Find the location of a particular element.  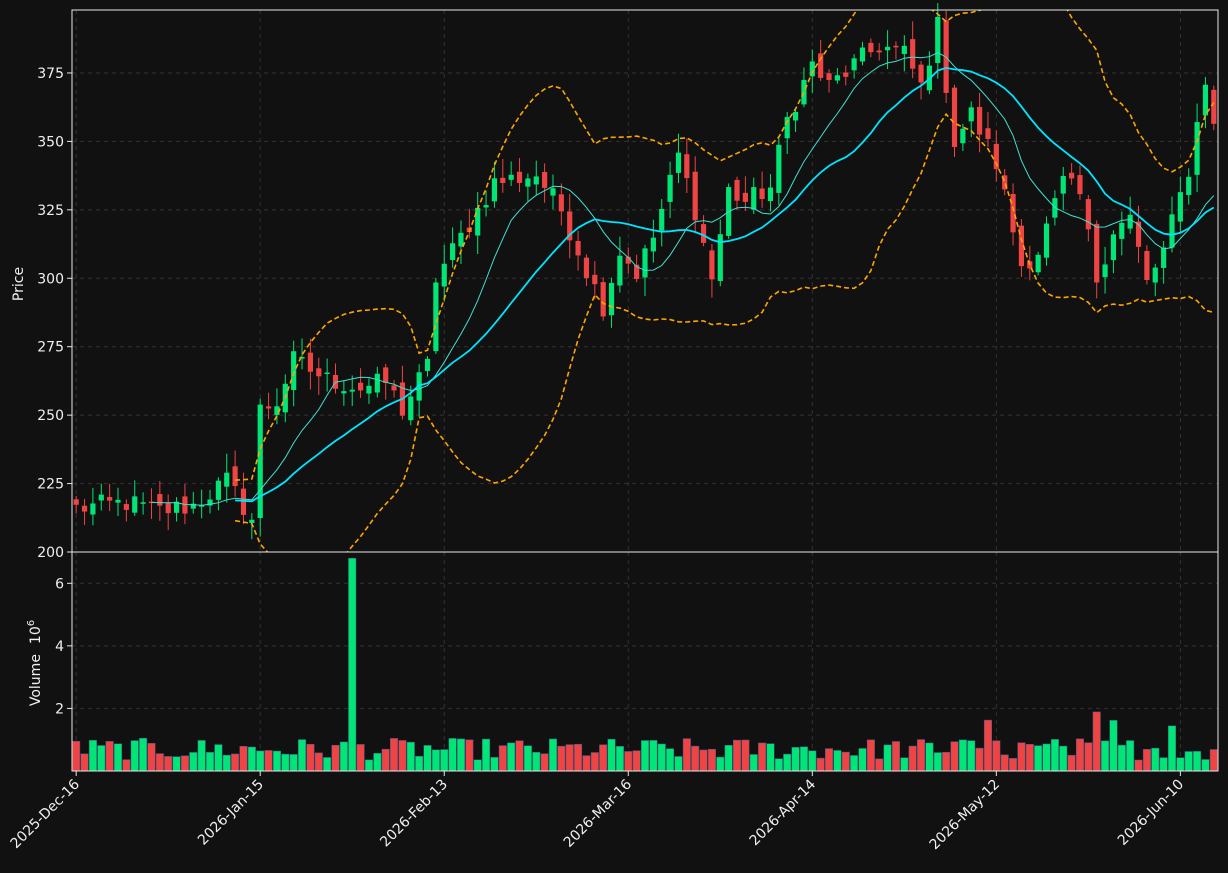

volume-tick-label: 2 is located at coordinates (59, 709).